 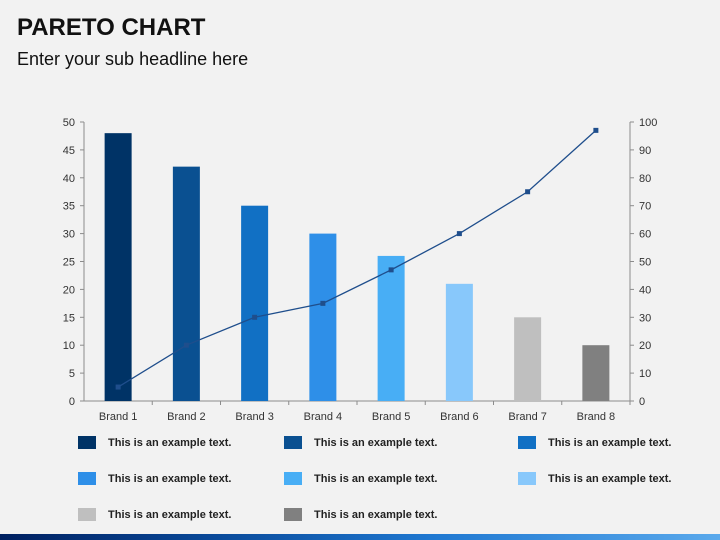 What do you see at coordinates (527, 417) in the screenshot?
I see `x-tick-label: Brand 7` at bounding box center [527, 417].